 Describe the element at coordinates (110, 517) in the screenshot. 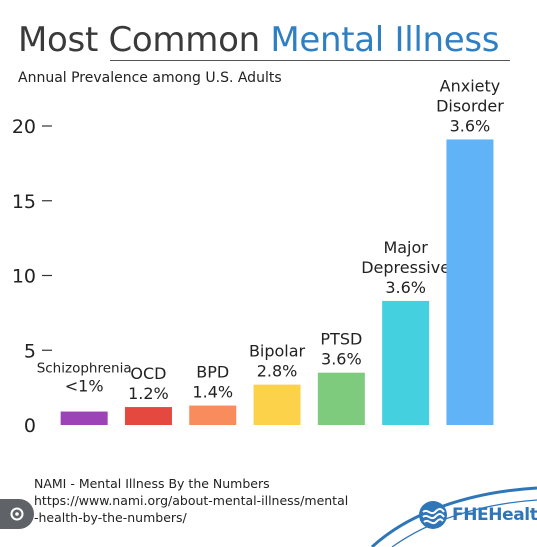

I see `source-url-line-3: -health-by-the-numbers/` at that location.